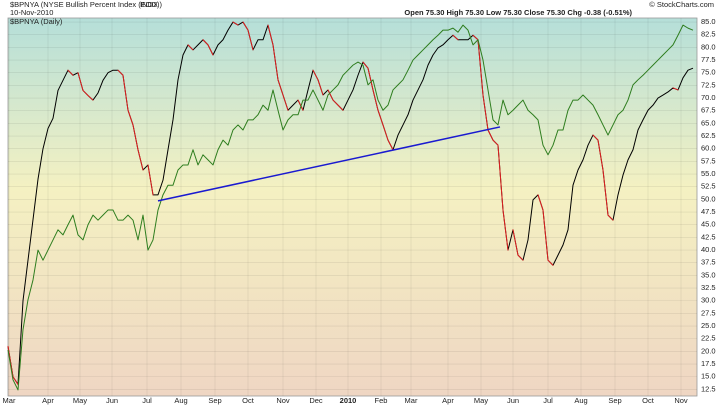 The height and width of the screenshot is (405, 721). Describe the element at coordinates (36, 21) in the screenshot. I see `legend-entry: $BPNYA (Daily)` at that location.